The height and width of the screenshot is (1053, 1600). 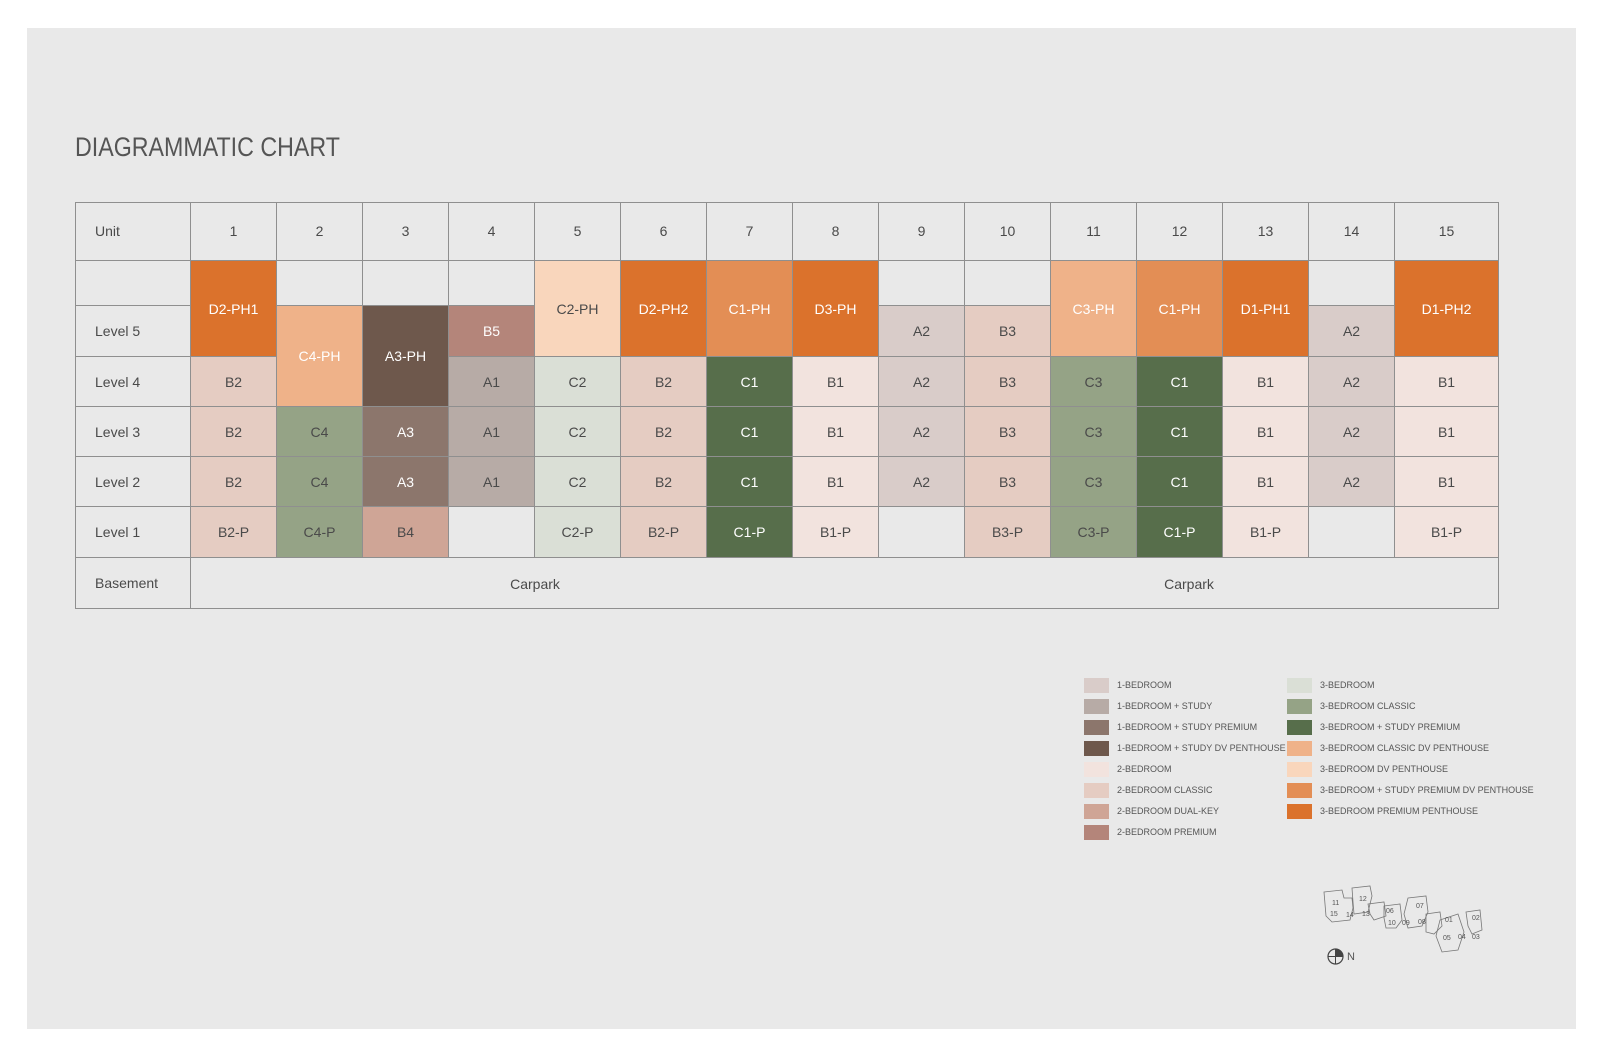 I want to click on basement-label: Basement, so click(x=133, y=583).